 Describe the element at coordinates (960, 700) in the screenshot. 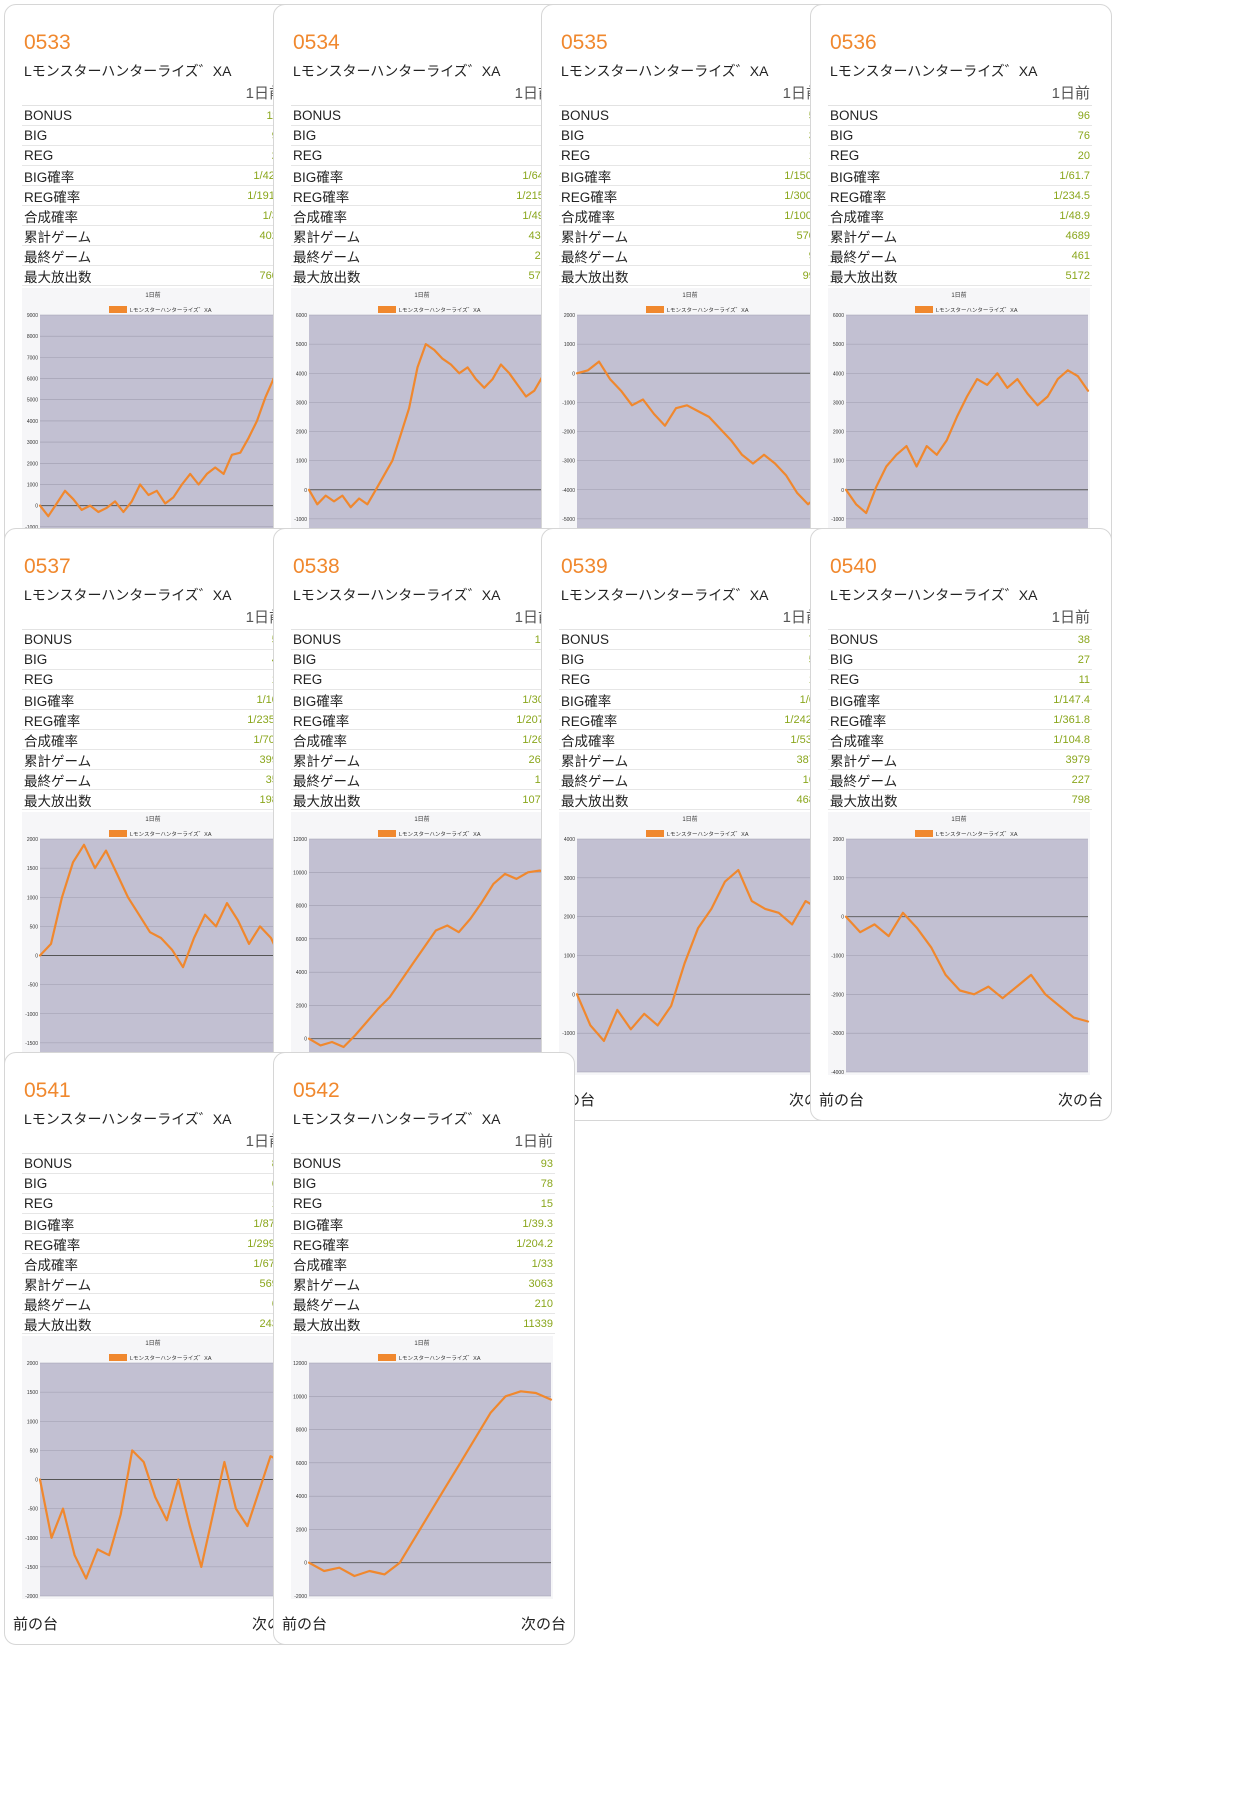

I see `stat-row: BIG確率 1/147.4` at that location.